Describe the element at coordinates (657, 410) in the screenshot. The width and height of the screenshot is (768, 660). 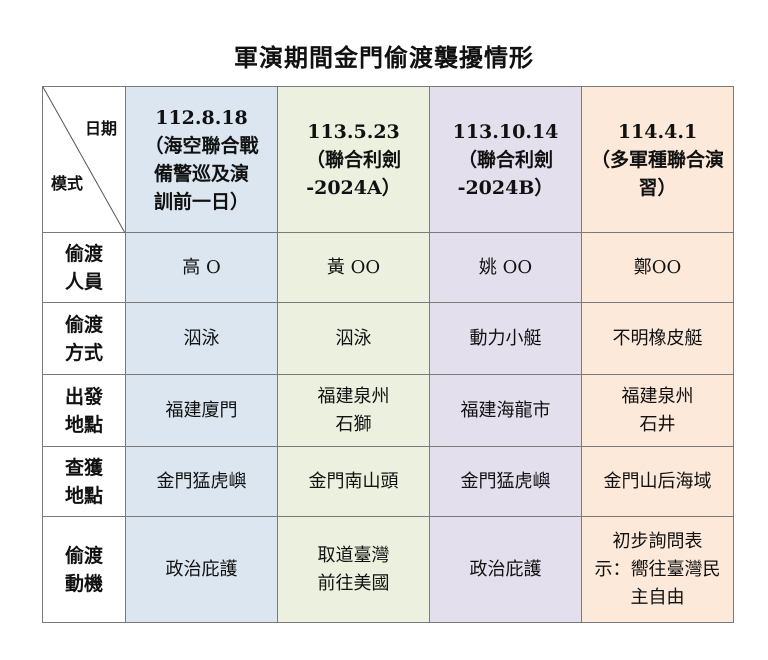
I see `table-cell: 福建泉州 石井` at that location.